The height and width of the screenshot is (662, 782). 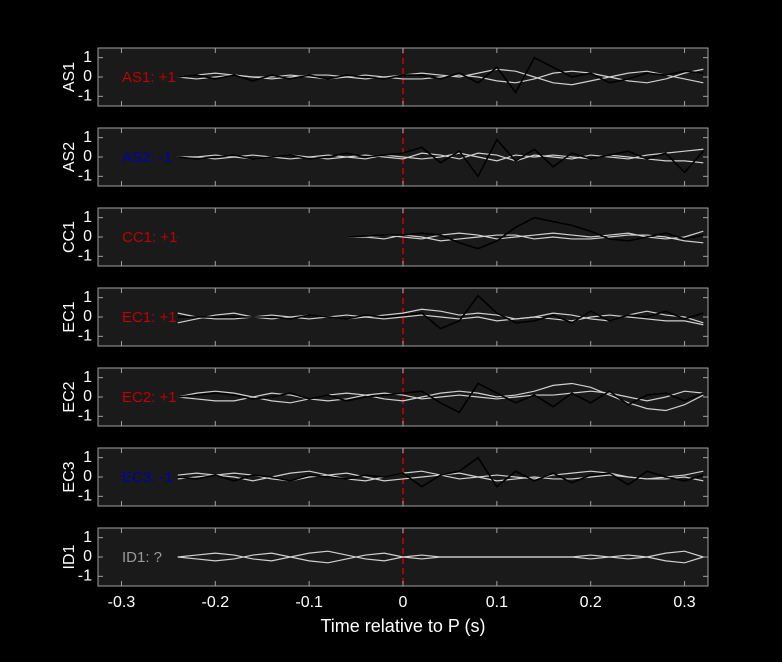 What do you see at coordinates (142, 557) in the screenshot?
I see `annotation: ID1: ?` at bounding box center [142, 557].